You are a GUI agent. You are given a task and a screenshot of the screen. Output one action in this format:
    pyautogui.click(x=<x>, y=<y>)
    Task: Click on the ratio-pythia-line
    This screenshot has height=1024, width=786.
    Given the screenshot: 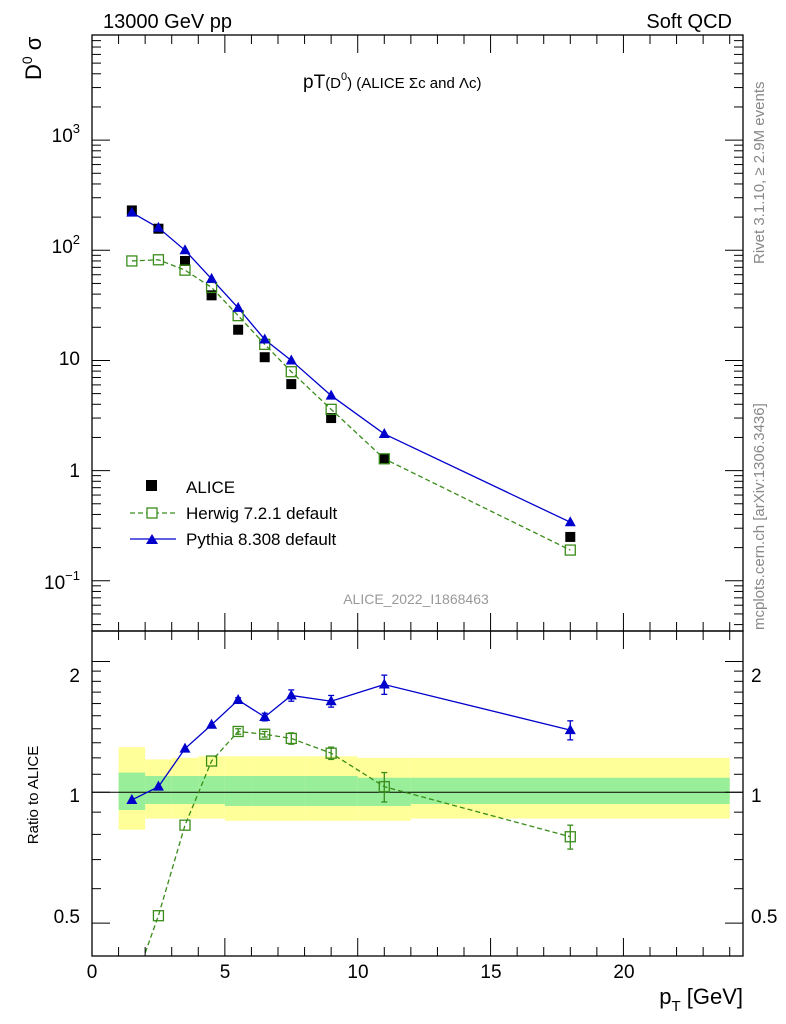 What is the action you would take?
    pyautogui.click(x=351, y=742)
    